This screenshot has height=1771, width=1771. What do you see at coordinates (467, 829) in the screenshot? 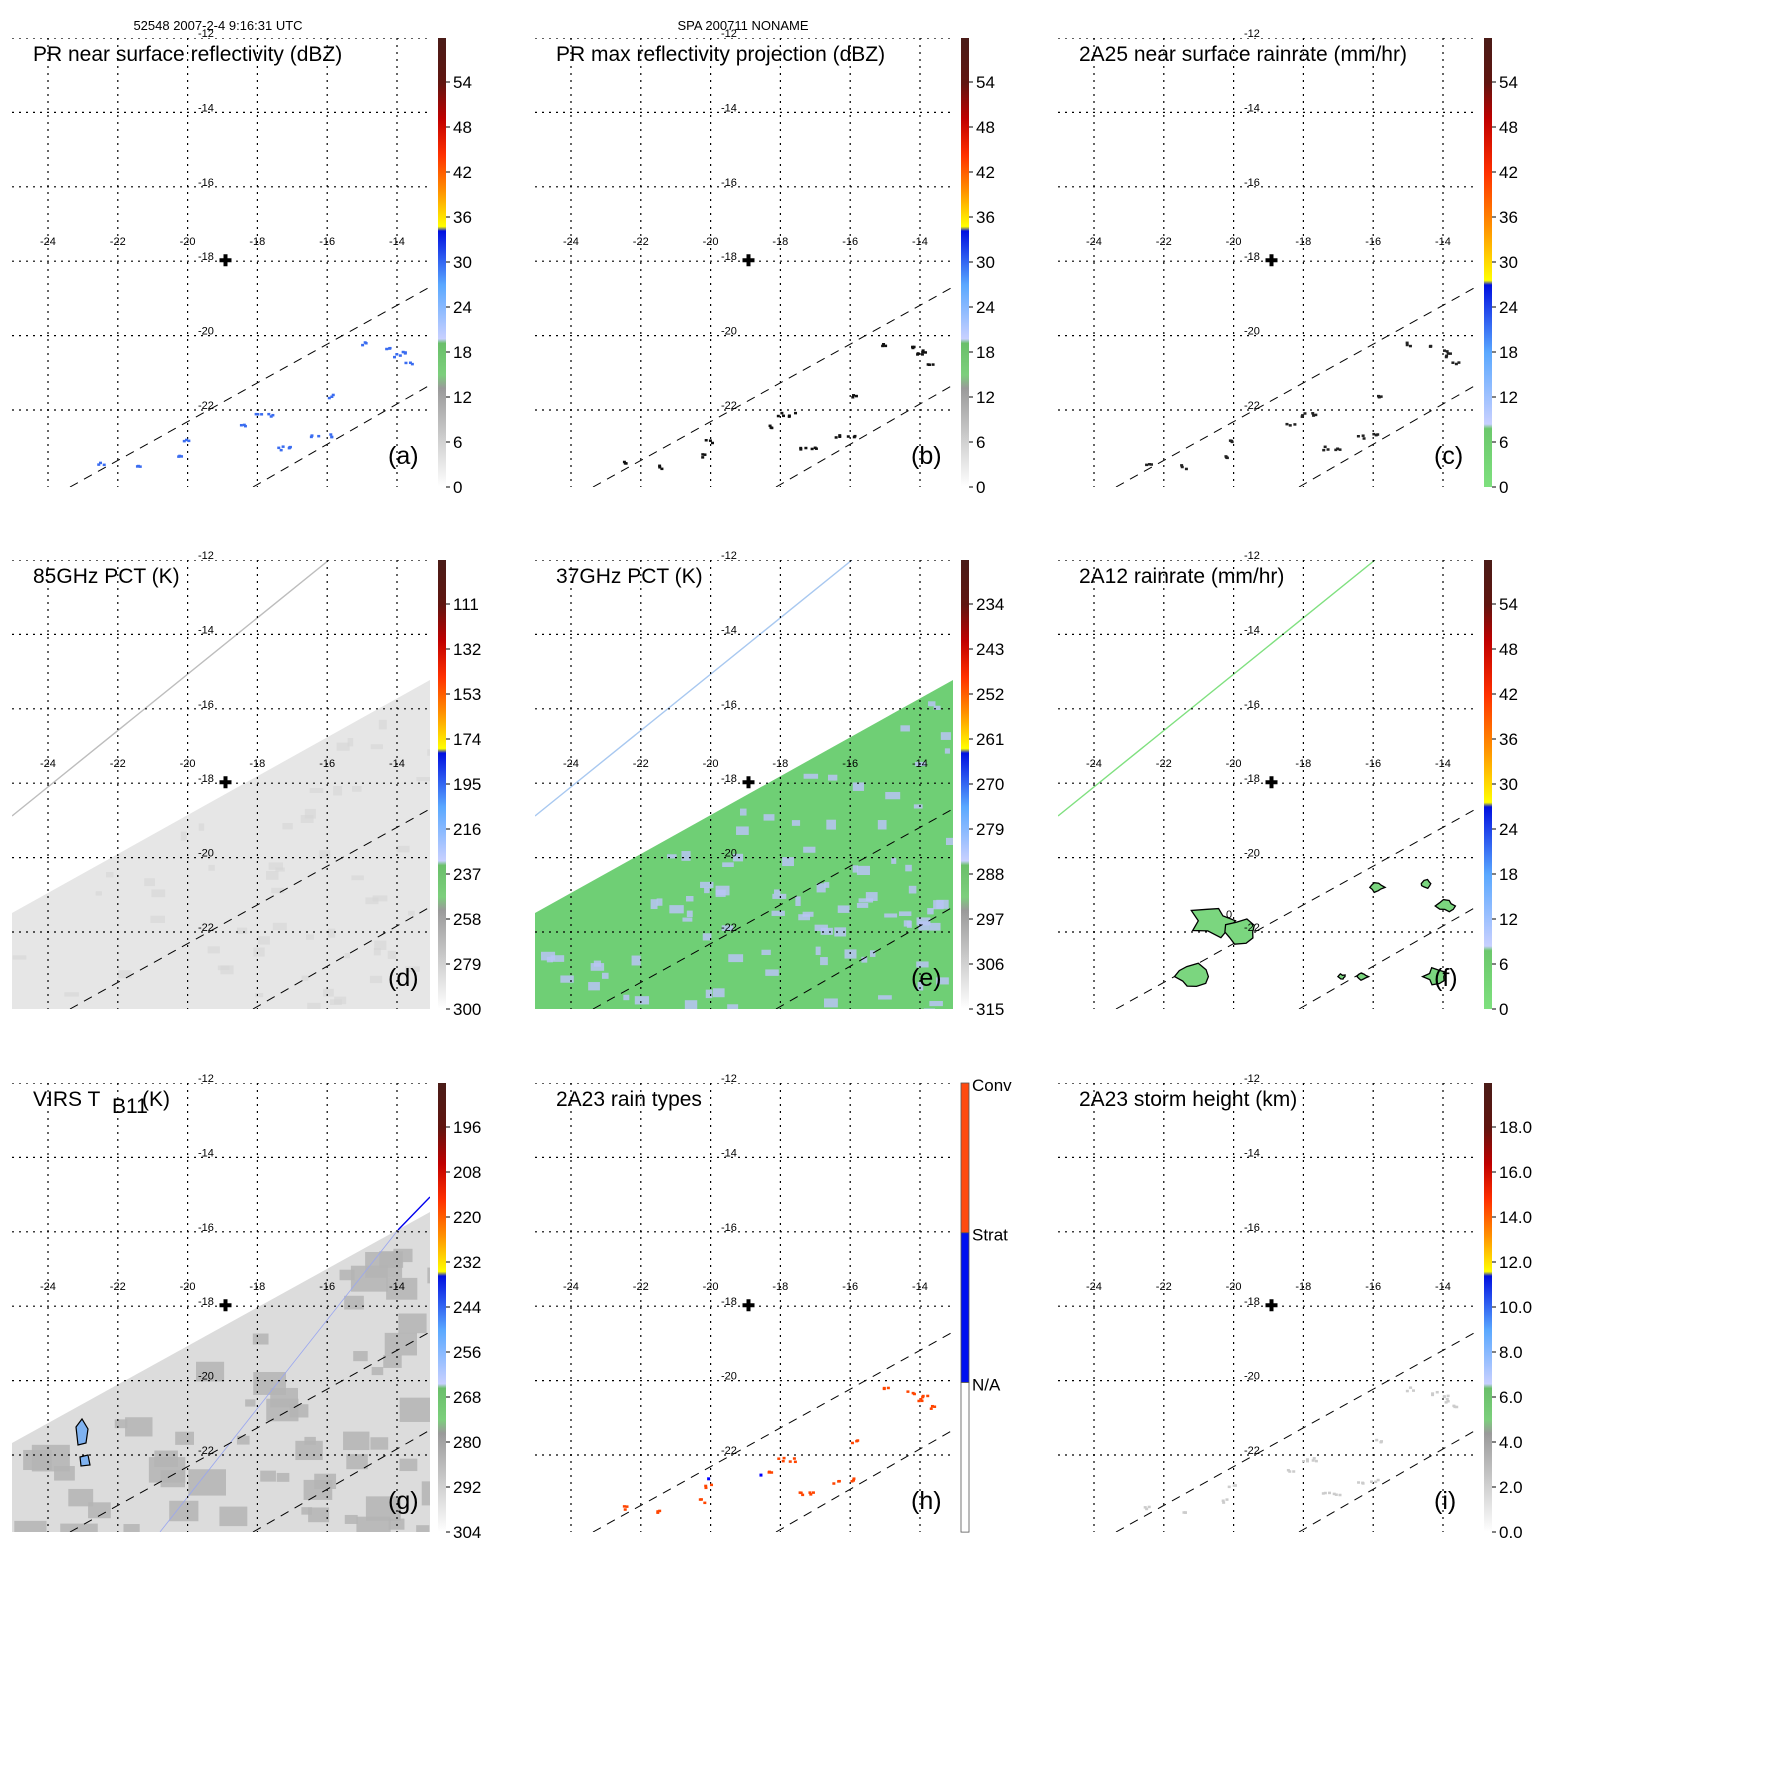
I see `colorbar-tick-label: 216` at bounding box center [467, 829].